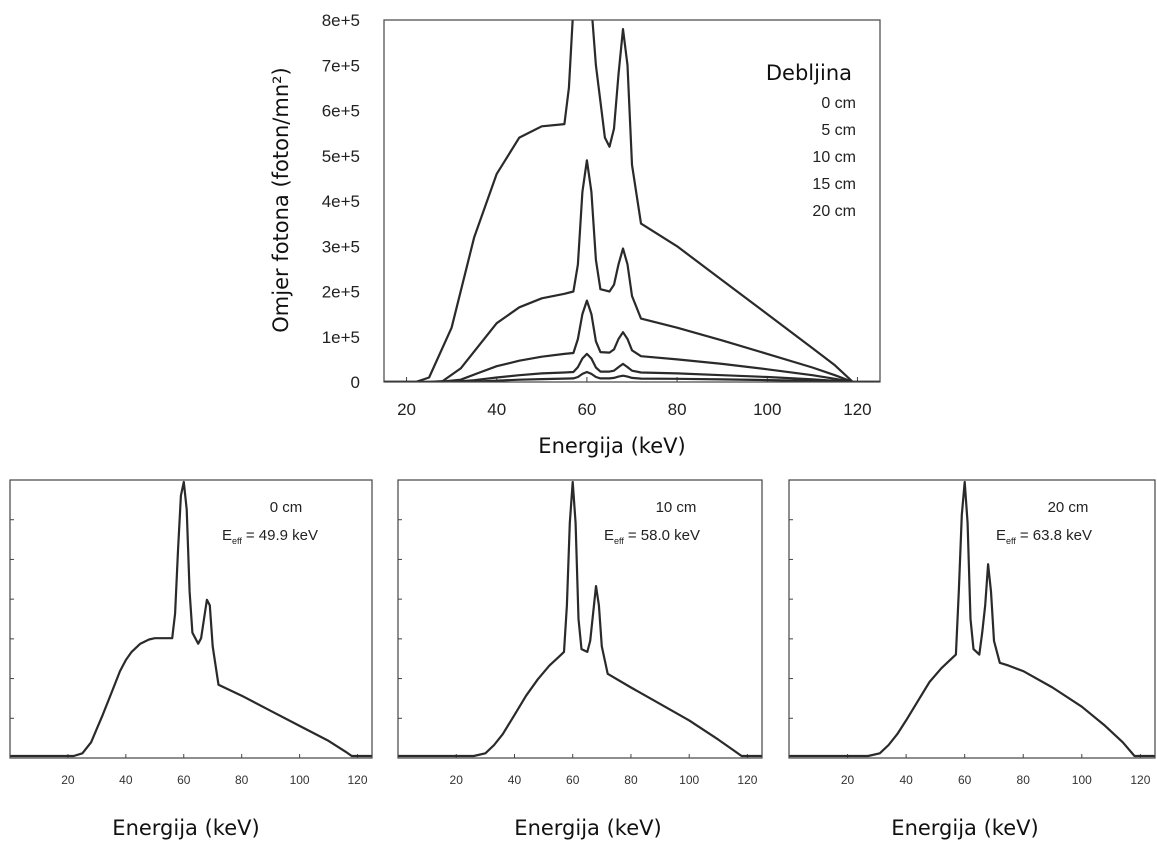  I want to click on panel-10cm-annotation: 10 cm, so click(676, 507).